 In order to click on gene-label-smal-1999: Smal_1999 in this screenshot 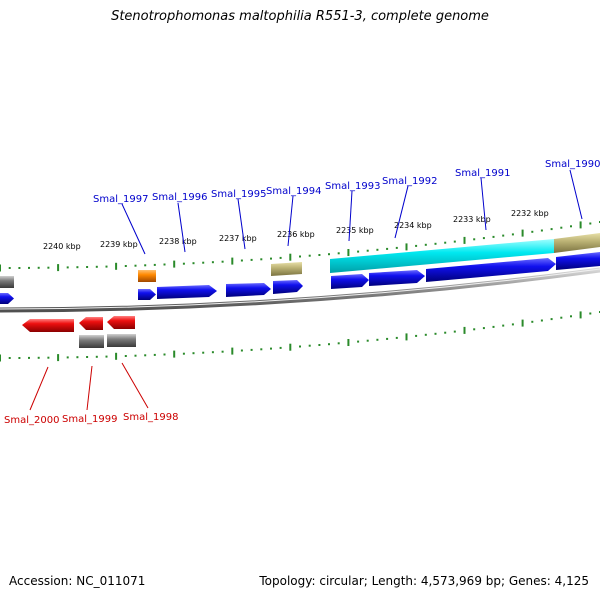, I will do `click(89, 419)`.